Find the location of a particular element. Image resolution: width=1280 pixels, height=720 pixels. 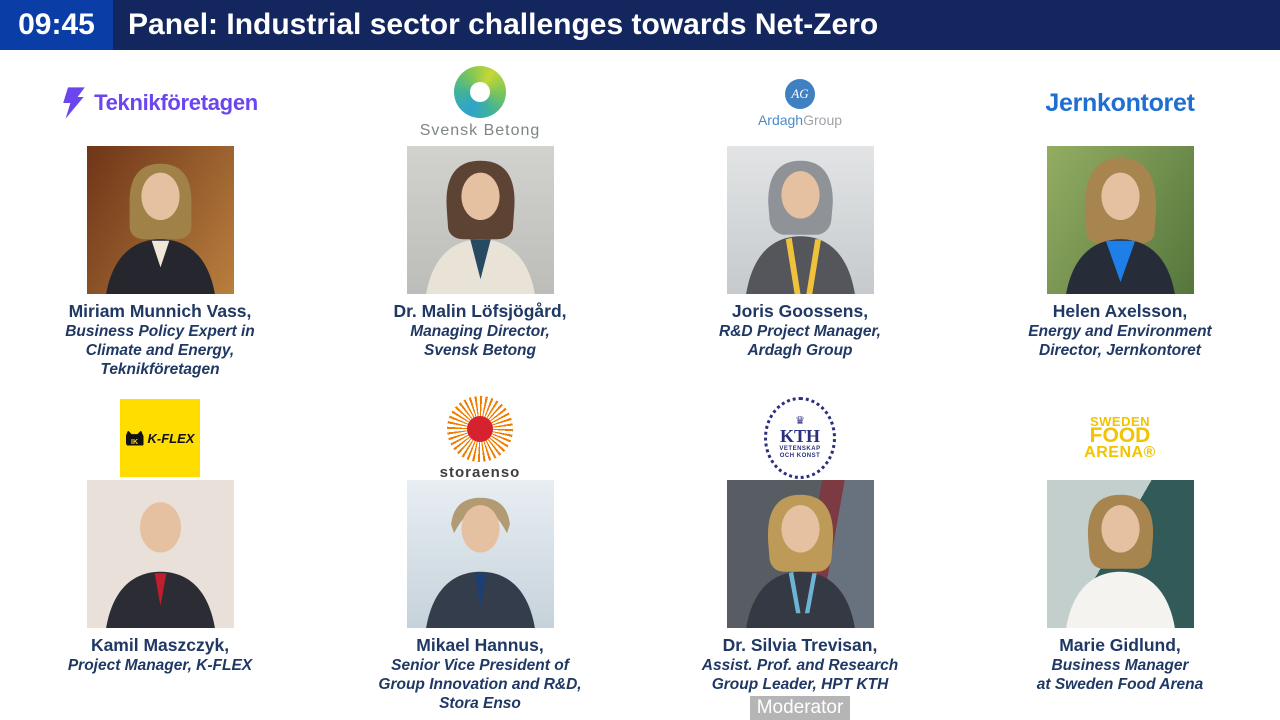

org-logo-box: Teknikföretagen is located at coordinates (160, 103).